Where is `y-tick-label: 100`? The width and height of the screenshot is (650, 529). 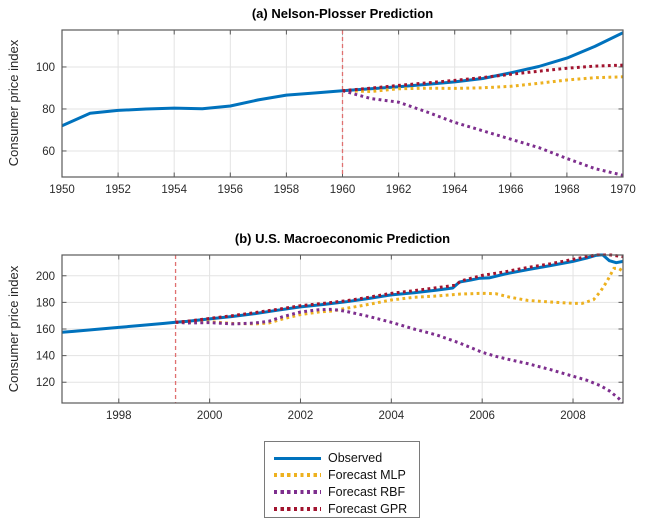 y-tick-label: 100 is located at coordinates (45, 68).